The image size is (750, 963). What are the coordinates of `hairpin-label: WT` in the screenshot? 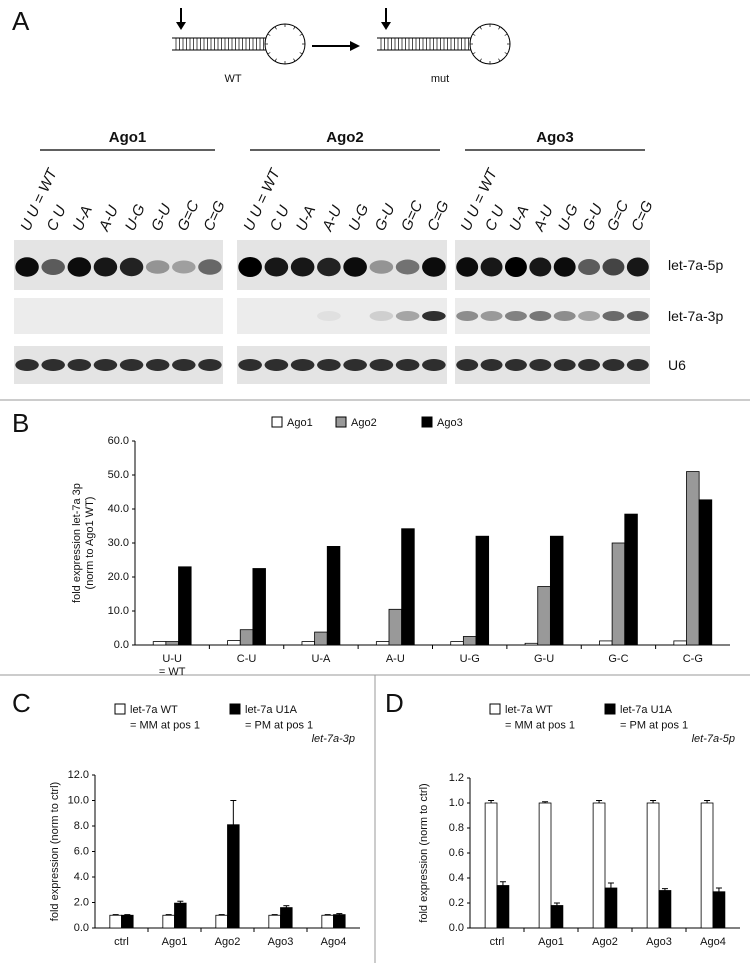 It's located at (232, 79).